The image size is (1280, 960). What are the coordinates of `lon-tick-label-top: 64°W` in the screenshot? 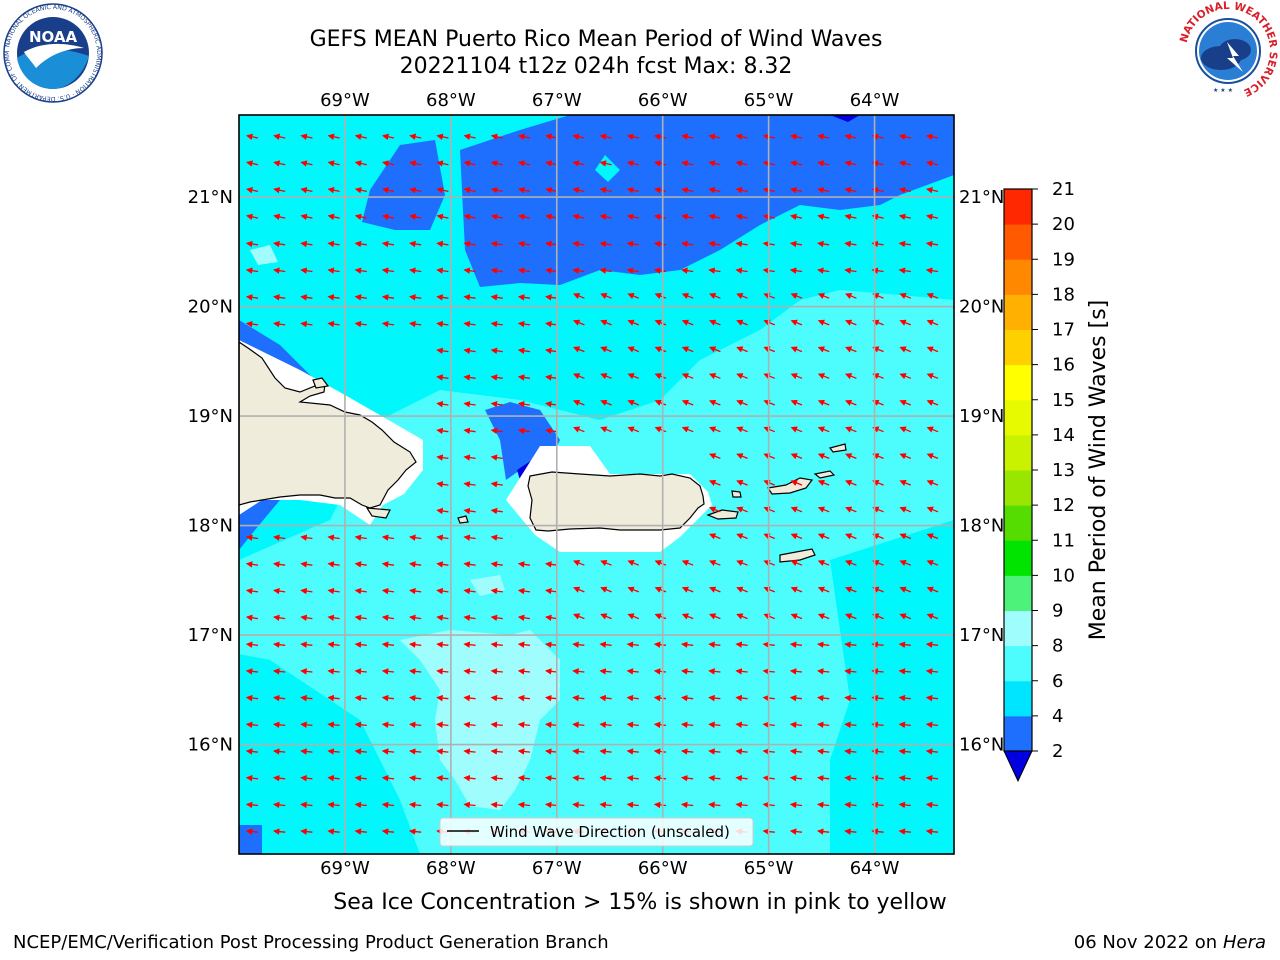 It's located at (875, 100).